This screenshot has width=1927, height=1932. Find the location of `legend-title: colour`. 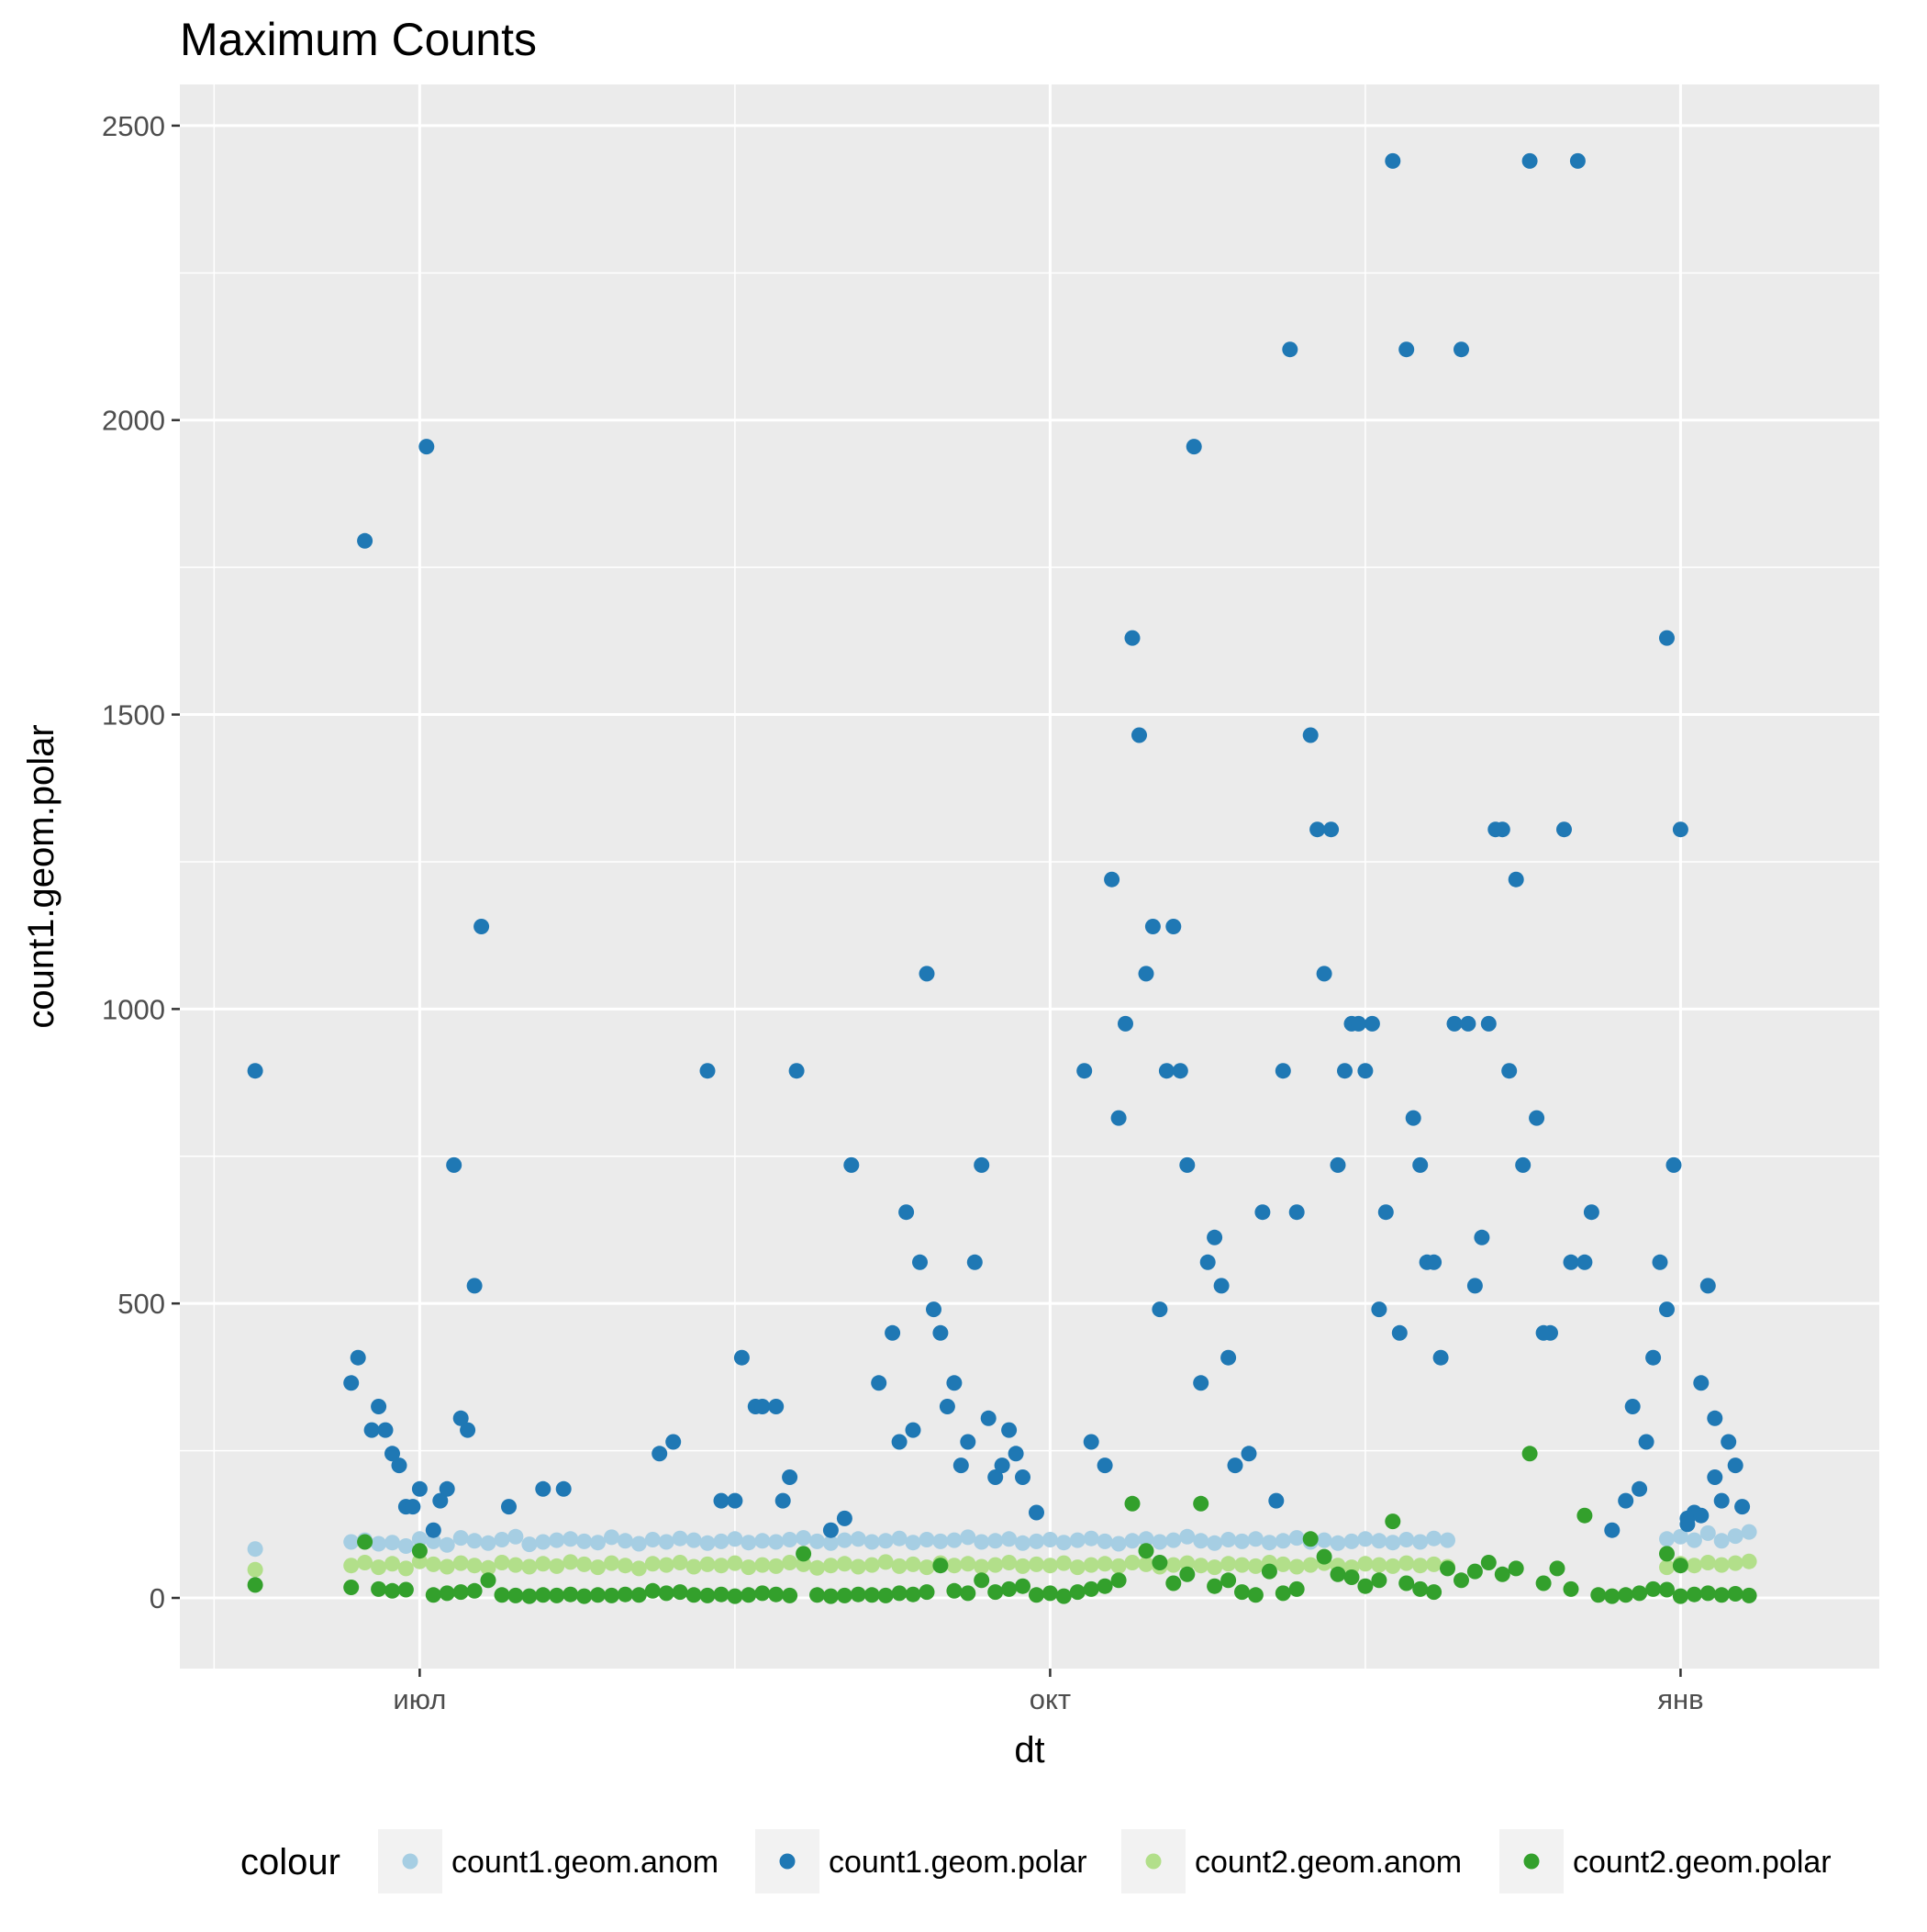

legend-title: colour is located at coordinates (290, 1862).